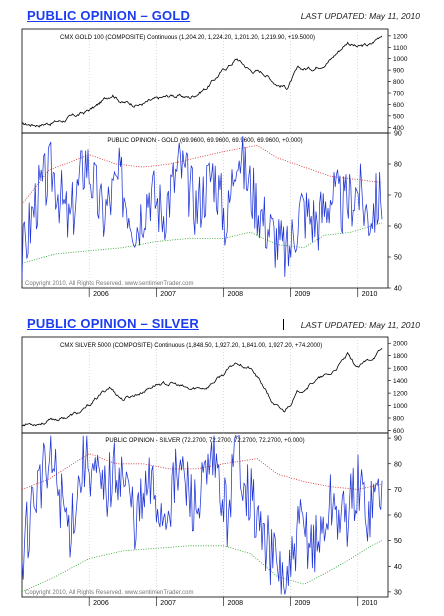  Describe the element at coordinates (398, 431) in the screenshot. I see `silver-price-ytick-label: 600` at that location.